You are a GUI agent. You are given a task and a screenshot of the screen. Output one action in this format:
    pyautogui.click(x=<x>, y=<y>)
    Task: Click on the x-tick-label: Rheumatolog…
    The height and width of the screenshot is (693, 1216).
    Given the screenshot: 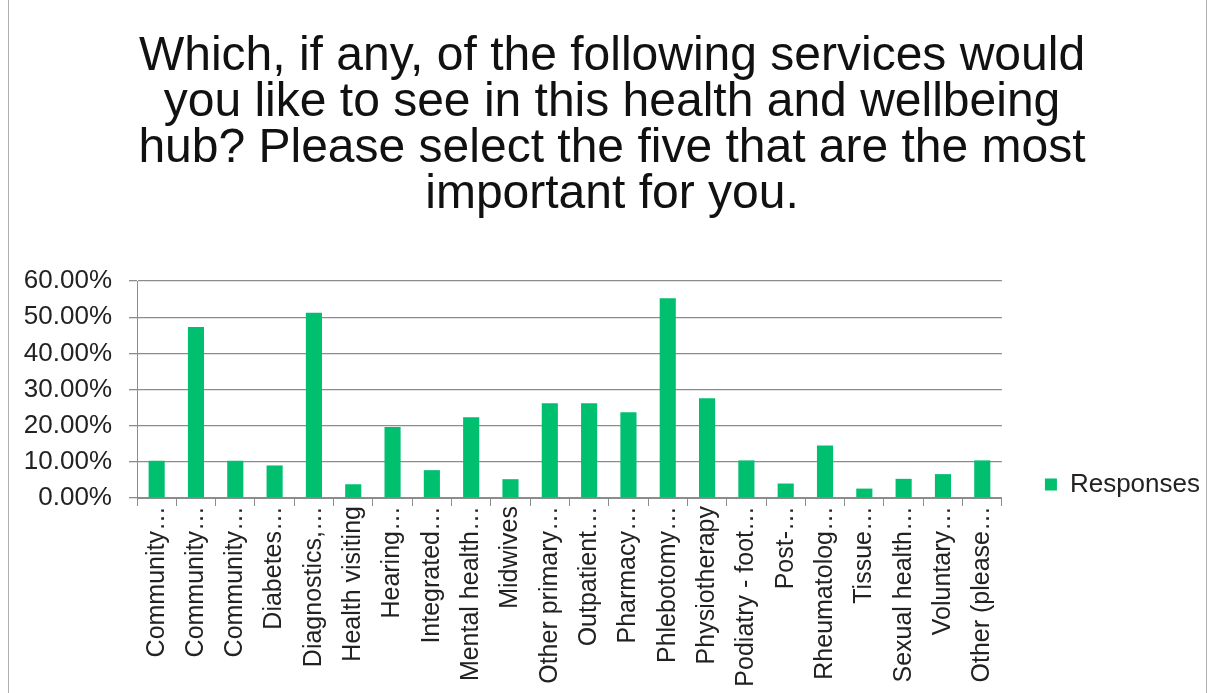 What is the action you would take?
    pyautogui.click(x=822, y=593)
    